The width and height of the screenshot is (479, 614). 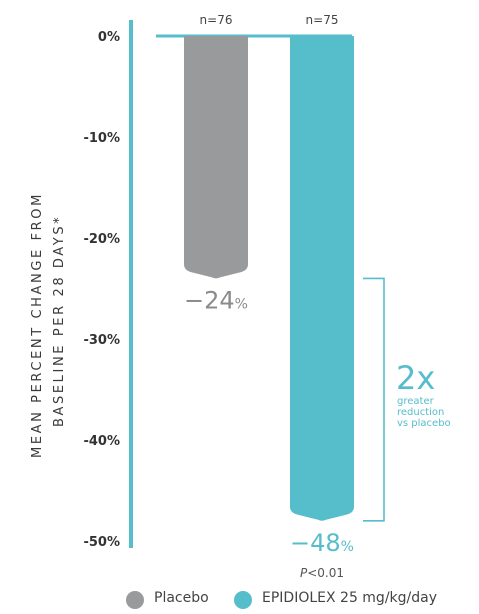 What do you see at coordinates (415, 378) in the screenshot?
I see `comparison-multiplier: 2x` at bounding box center [415, 378].